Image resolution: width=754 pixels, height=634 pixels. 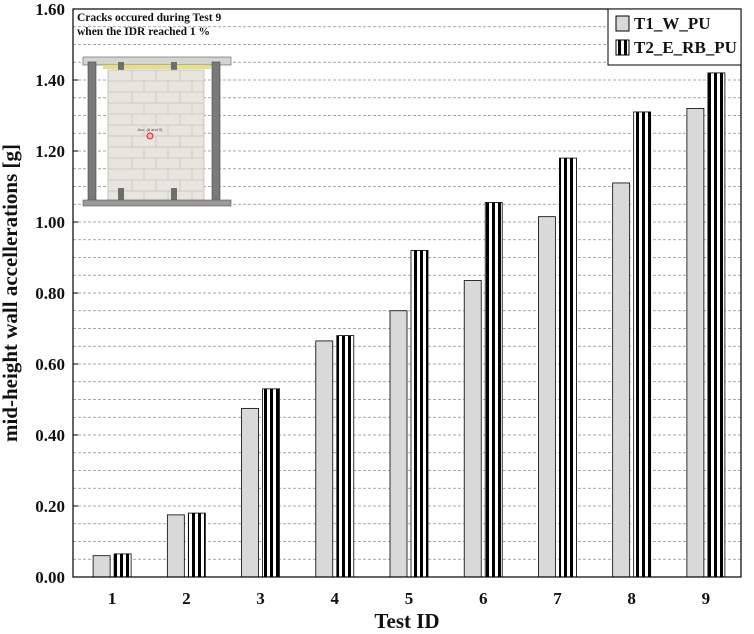 I want to click on x-tick-label: 8, so click(x=631, y=598).